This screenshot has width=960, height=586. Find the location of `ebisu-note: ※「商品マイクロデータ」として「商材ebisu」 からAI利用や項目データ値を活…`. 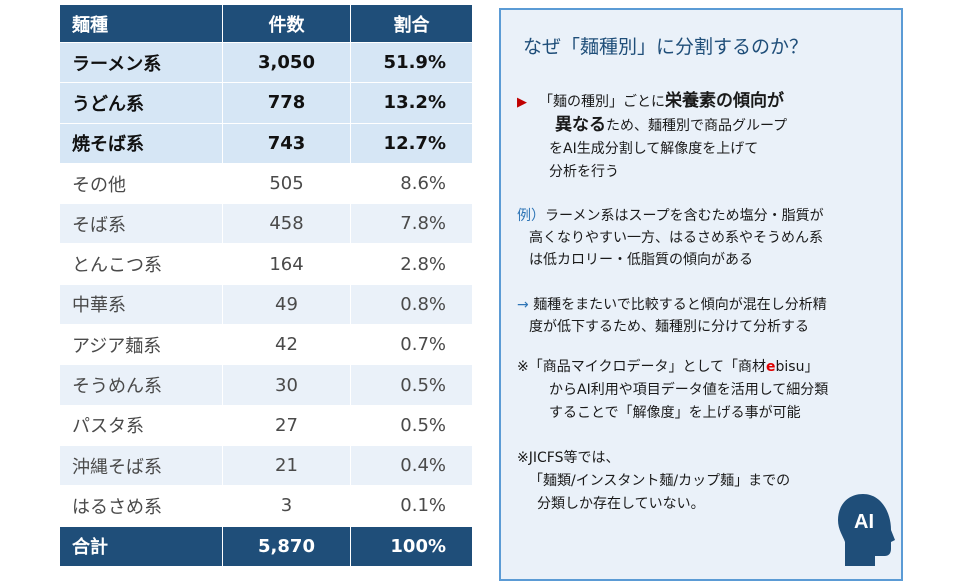

ebisu-note: ※「商品マイクロデータ」として「商材ebisu」 からAI利用や項目データ値を活… is located at coordinates (672, 390).